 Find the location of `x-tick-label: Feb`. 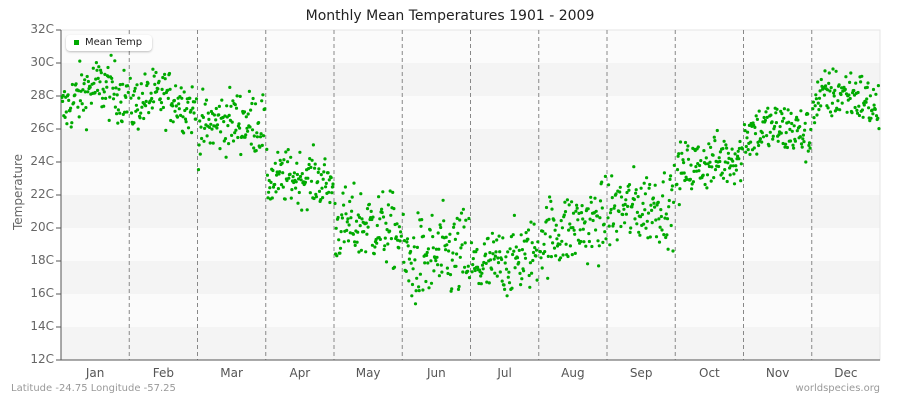

x-tick-label: Feb is located at coordinates (163, 373).